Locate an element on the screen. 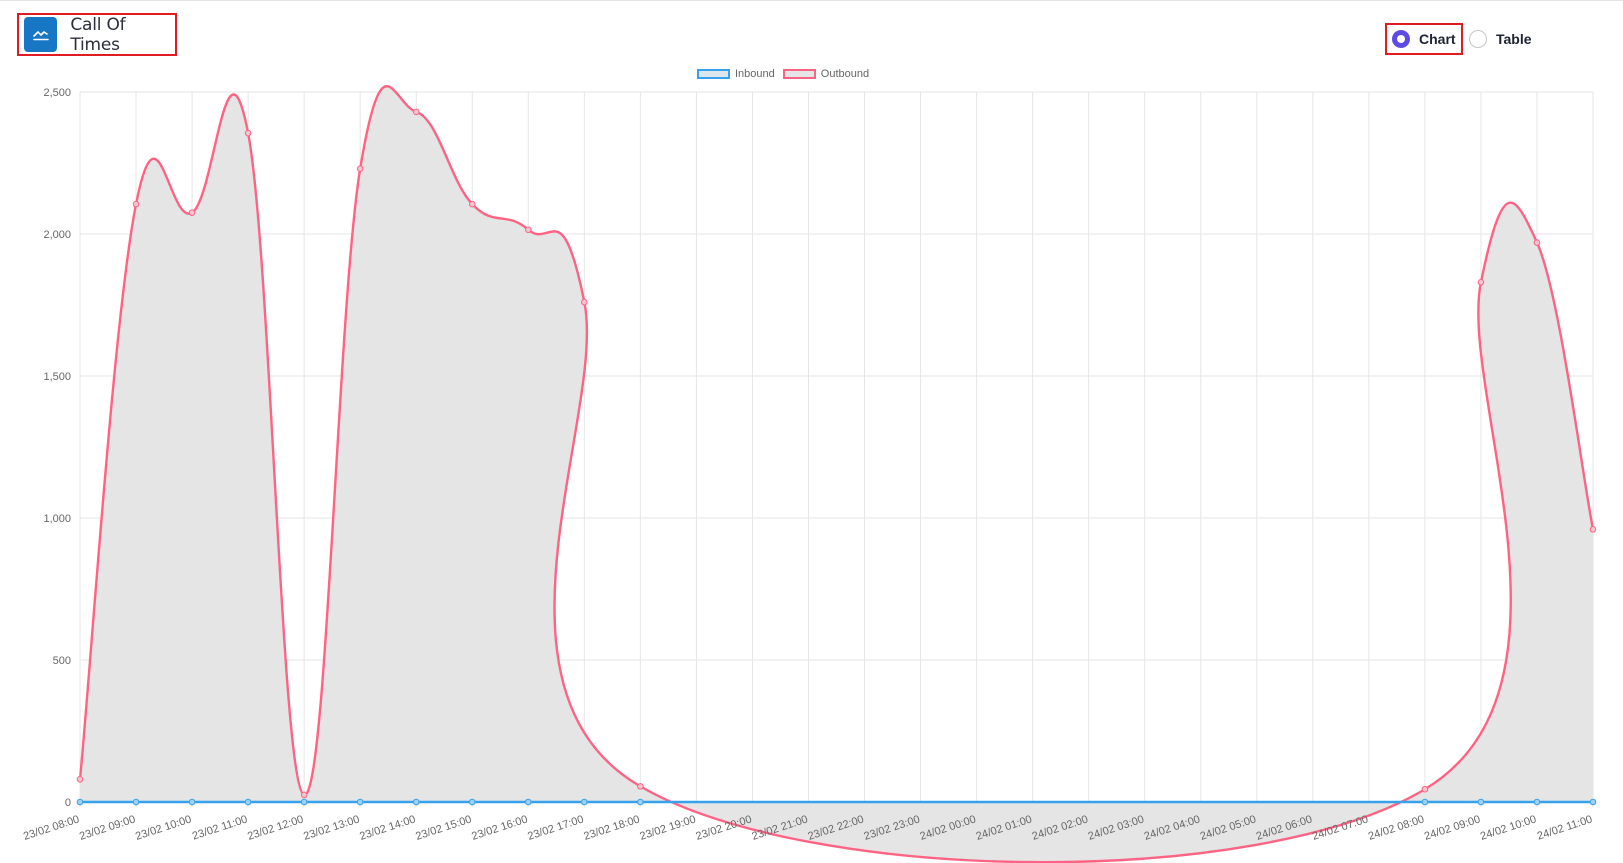 The height and width of the screenshot is (863, 1623). view-toggle: Chart Table is located at coordinates (1458, 39).